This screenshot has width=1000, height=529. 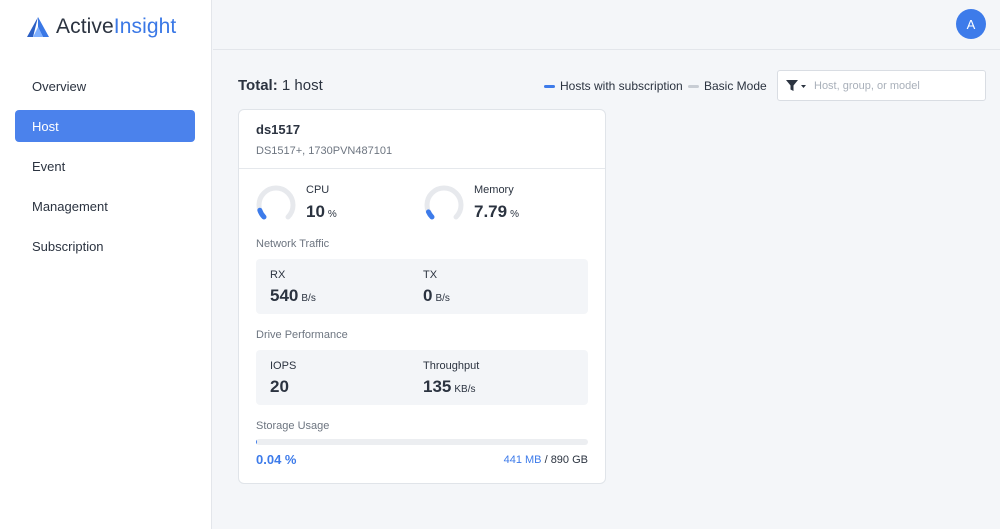 What do you see at coordinates (422, 442) in the screenshot?
I see `storage-usage-bar` at bounding box center [422, 442].